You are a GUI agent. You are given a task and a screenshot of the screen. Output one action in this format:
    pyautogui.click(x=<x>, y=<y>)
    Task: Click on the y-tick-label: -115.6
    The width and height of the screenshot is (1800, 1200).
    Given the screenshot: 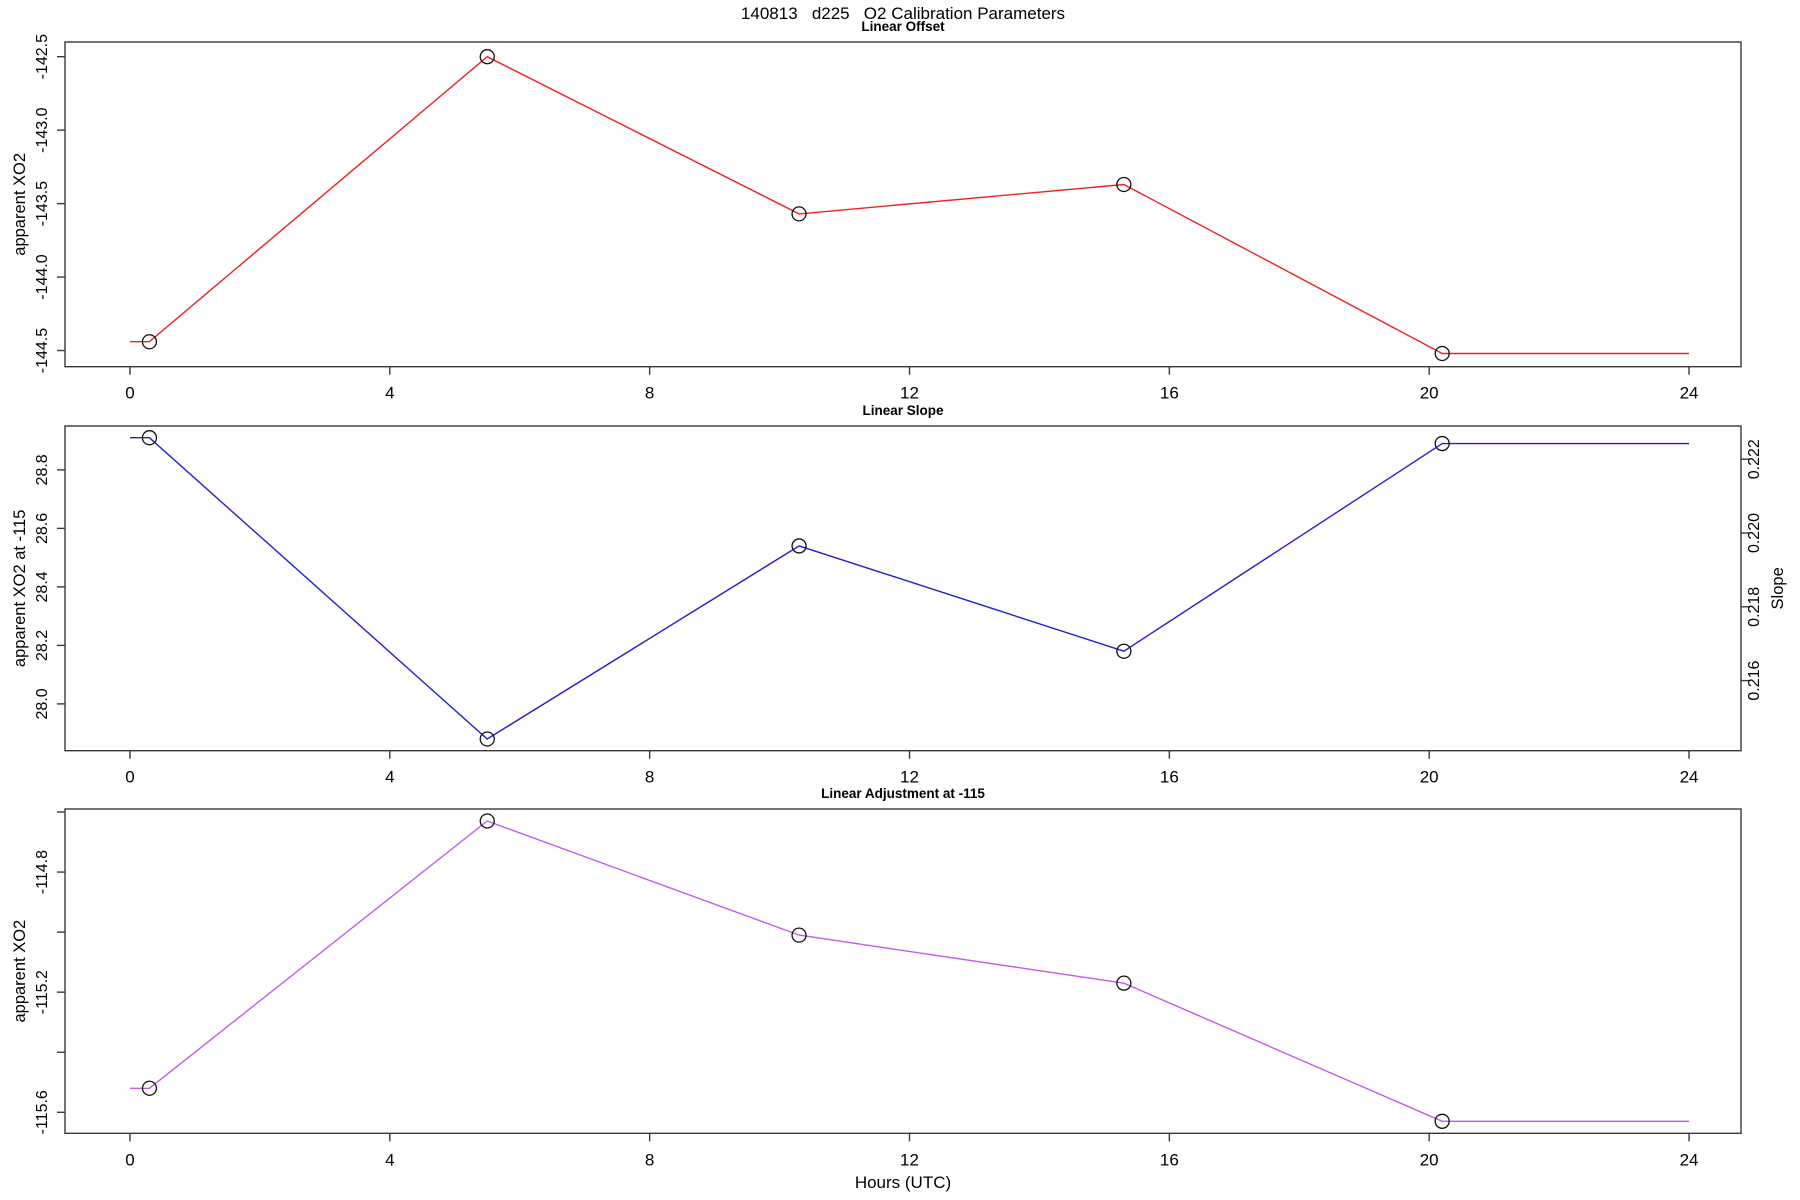 What is the action you would take?
    pyautogui.click(x=42, y=1112)
    